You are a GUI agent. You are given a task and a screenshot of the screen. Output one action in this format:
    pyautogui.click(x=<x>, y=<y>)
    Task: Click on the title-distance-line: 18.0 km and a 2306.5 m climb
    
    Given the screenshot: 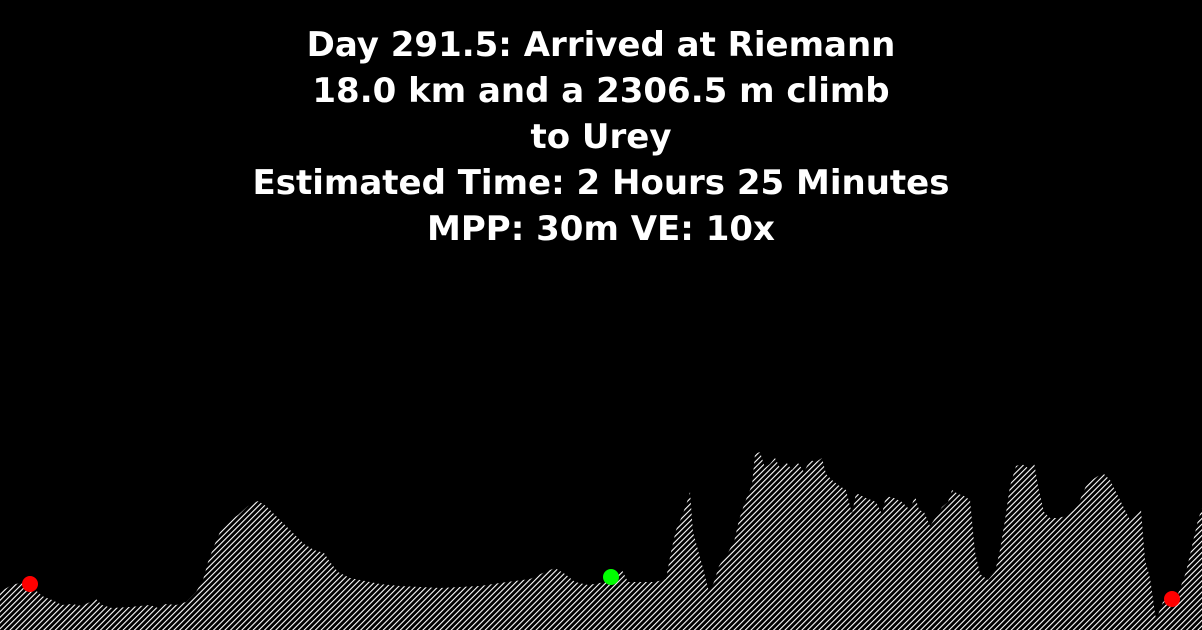 What is the action you would take?
    pyautogui.click(x=601, y=91)
    